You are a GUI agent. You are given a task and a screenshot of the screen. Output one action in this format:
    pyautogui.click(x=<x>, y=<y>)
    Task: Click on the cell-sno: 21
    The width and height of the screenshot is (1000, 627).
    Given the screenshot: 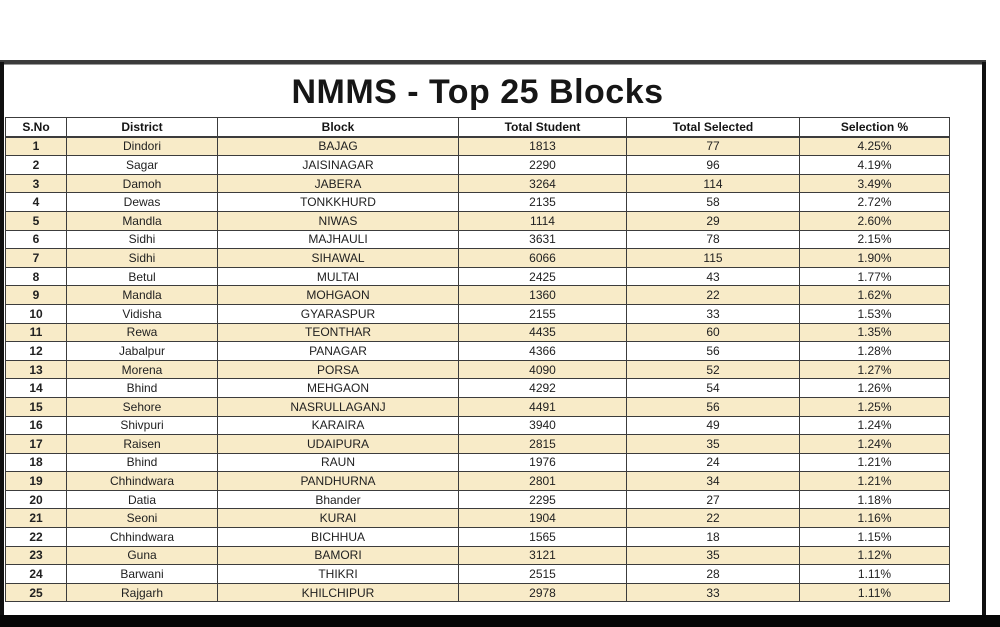 What is the action you would take?
    pyautogui.click(x=36, y=518)
    